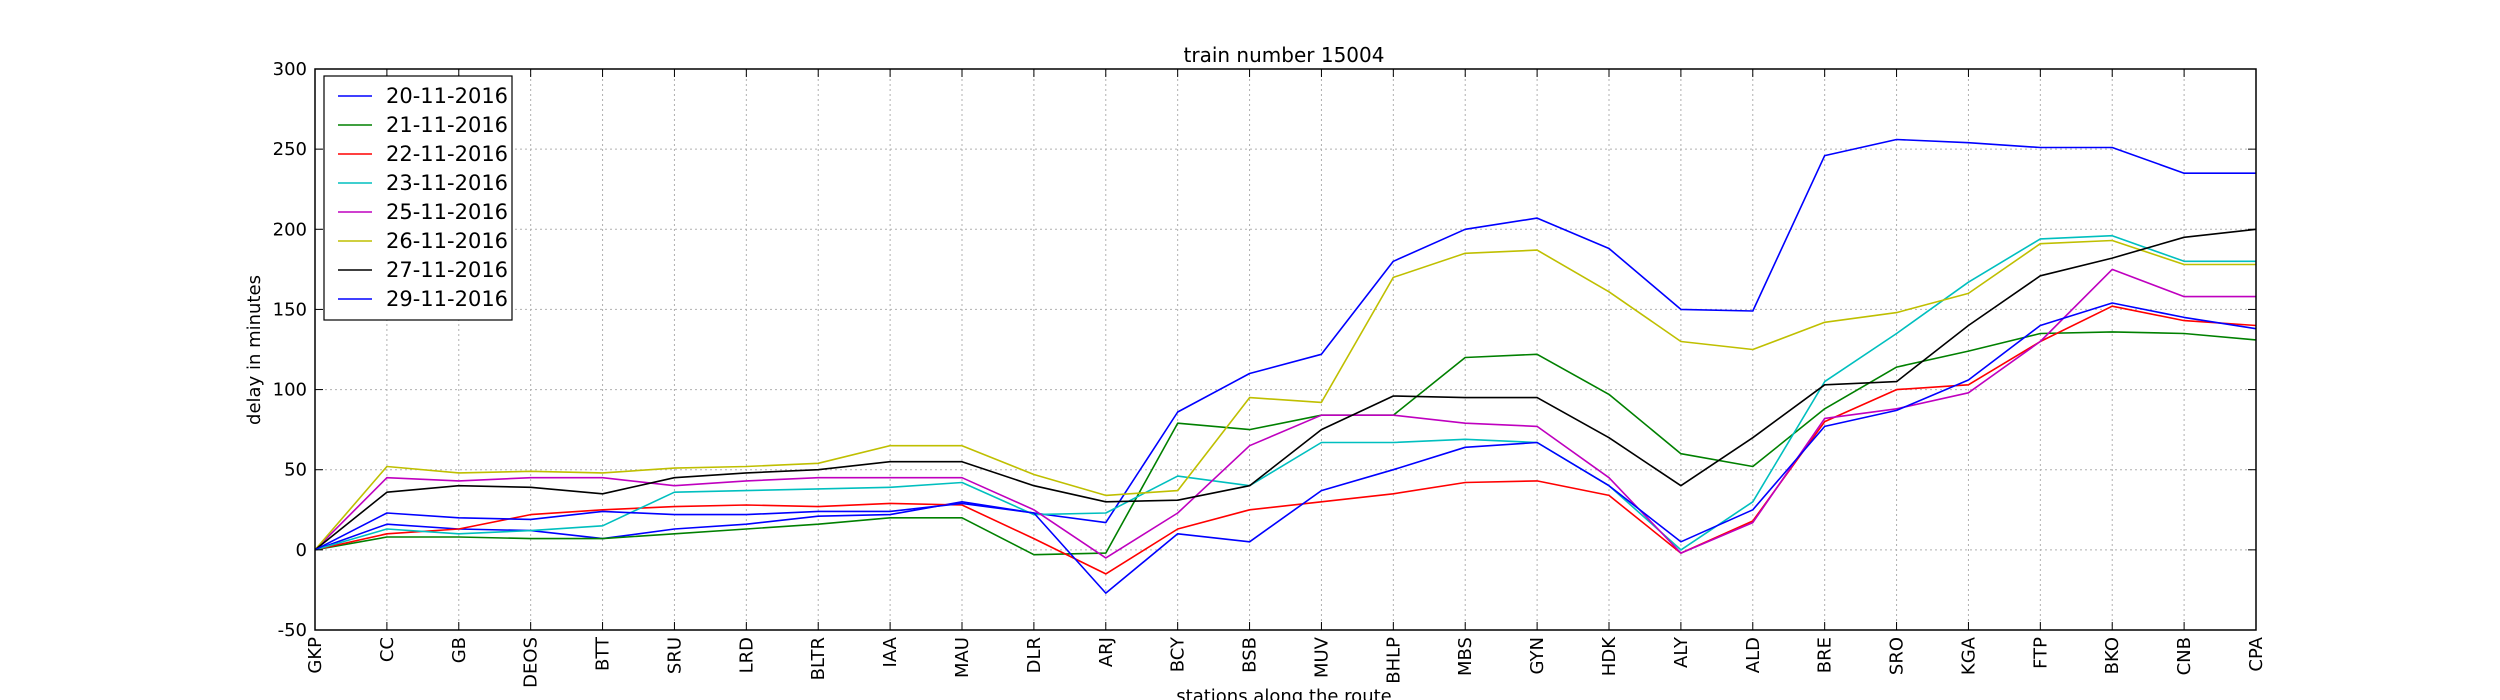 Image resolution: width=2500 pixels, height=700 pixels. What do you see at coordinates (295, 470) in the screenshot?
I see `y-tick-label: 50` at bounding box center [295, 470].